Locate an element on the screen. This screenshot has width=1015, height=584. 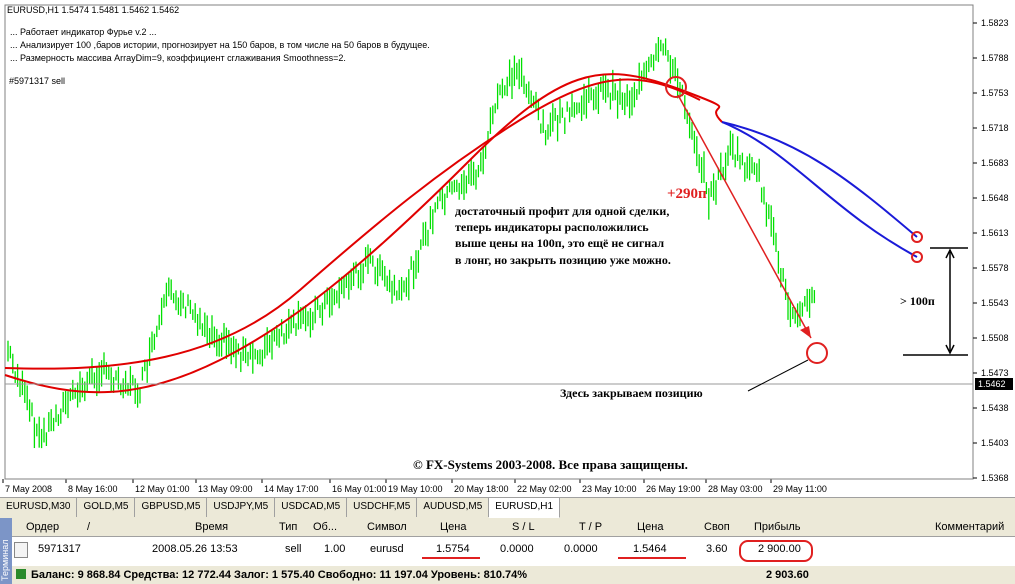
time-tick-label: 22 May 02:00 is located at coordinates (544, 489).